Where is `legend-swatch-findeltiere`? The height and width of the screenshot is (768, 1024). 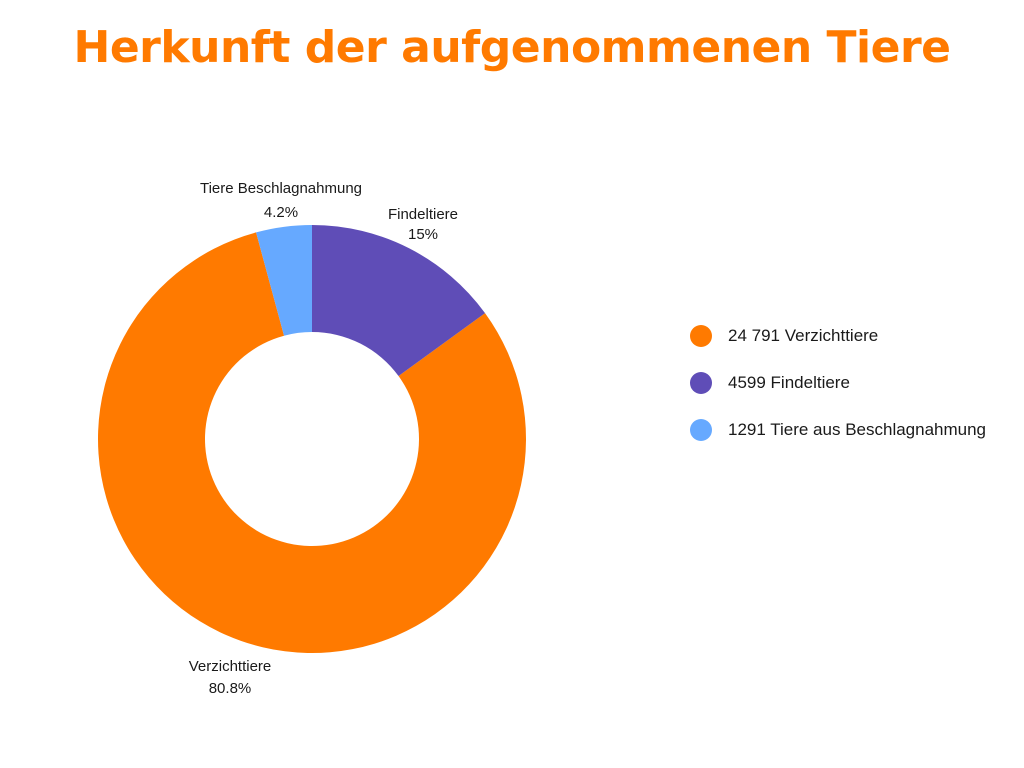
legend-swatch-findeltiere is located at coordinates (701, 383).